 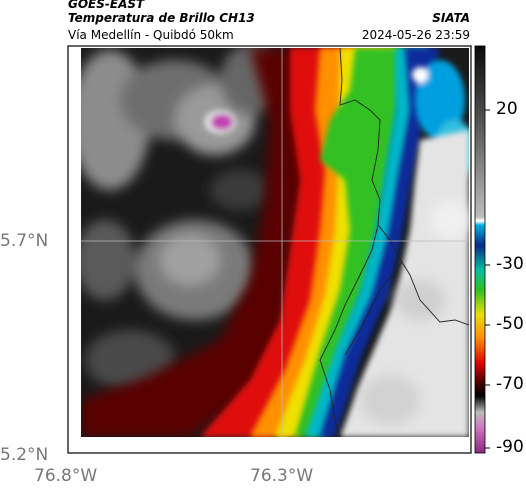 What do you see at coordinates (24, 455) in the screenshot?
I see `lat-tick-5-2: 5.2°N` at bounding box center [24, 455].